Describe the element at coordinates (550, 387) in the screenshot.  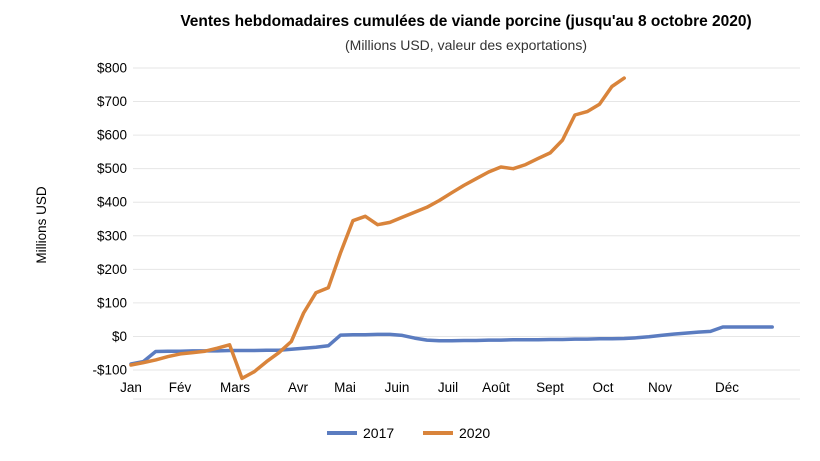
I see `x-tick-label: Sept` at that location.